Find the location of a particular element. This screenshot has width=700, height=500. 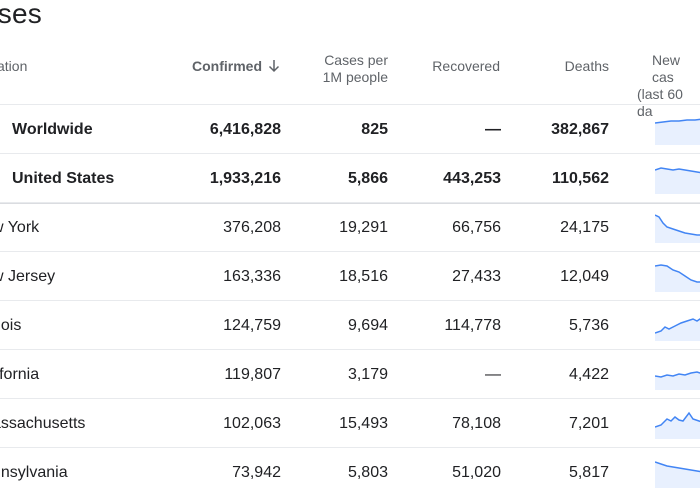

cases-per-million-cell: 825 is located at coordinates (374, 129).